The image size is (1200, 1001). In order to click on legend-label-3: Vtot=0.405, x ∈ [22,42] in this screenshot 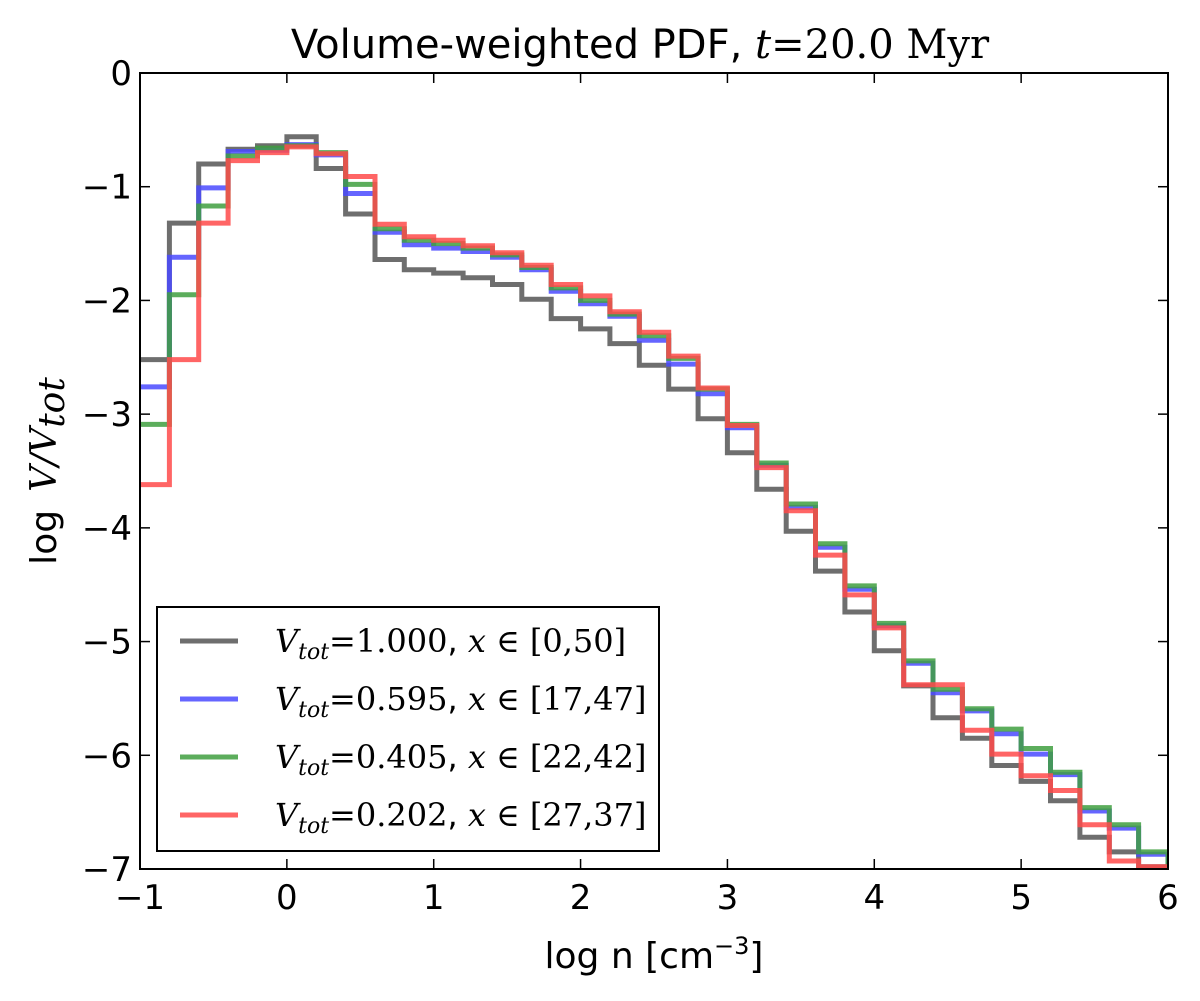, I will do `click(460, 759)`.